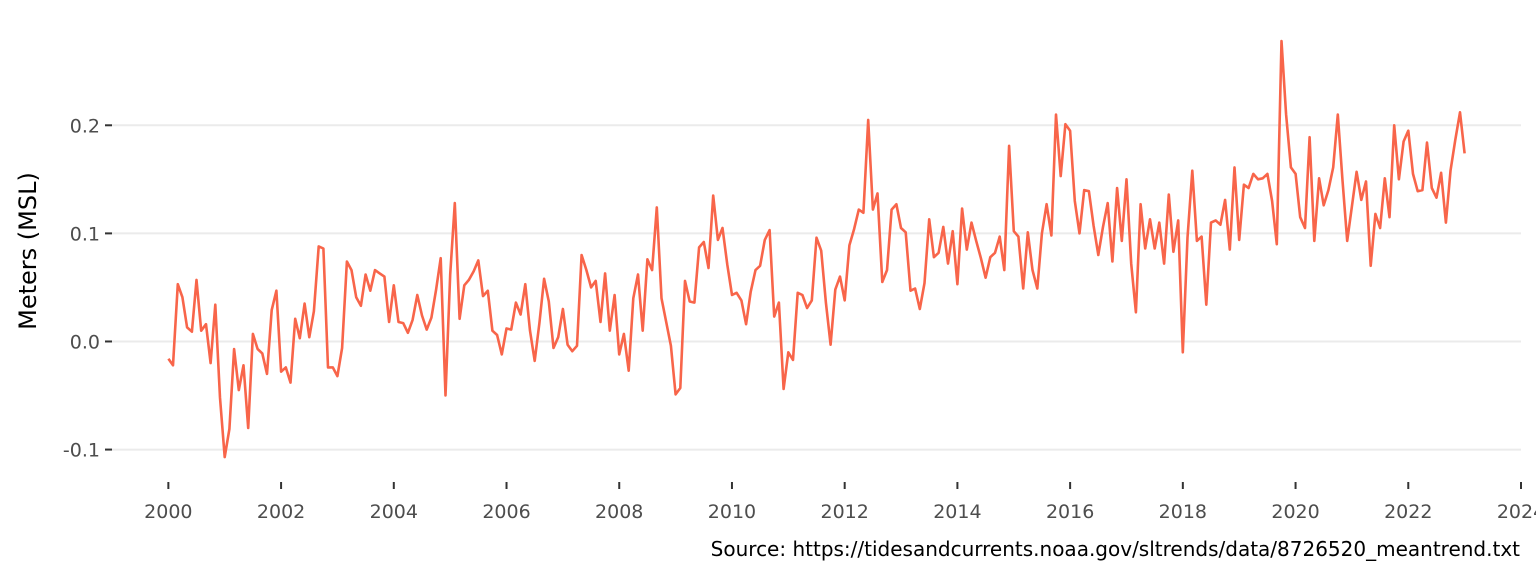 This screenshot has height=576, width=1536. What do you see at coordinates (168, 512) in the screenshot?
I see `x-tick-label: 2000` at bounding box center [168, 512].